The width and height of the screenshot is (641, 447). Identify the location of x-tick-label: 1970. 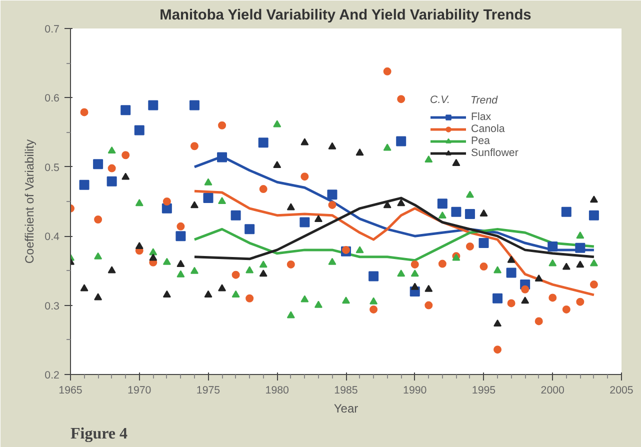
(140, 390).